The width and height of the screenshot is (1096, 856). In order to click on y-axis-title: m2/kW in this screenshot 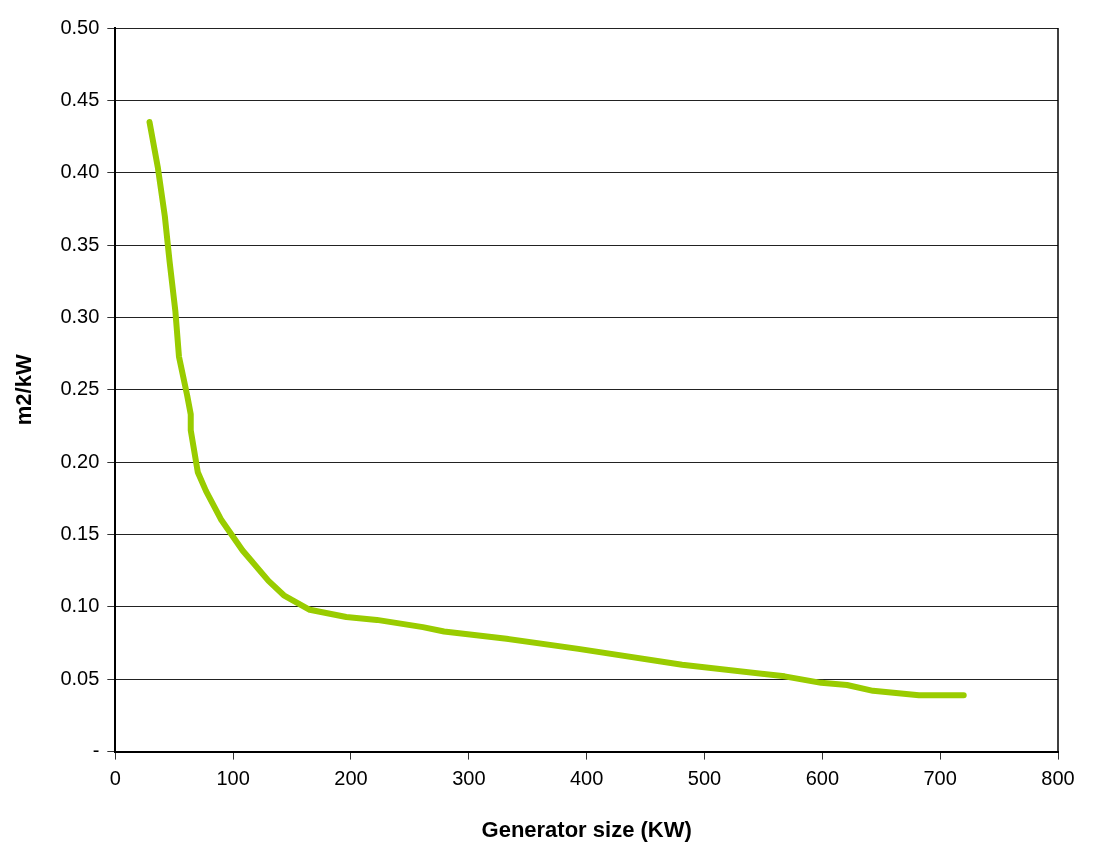, I will do `click(24, 390)`.